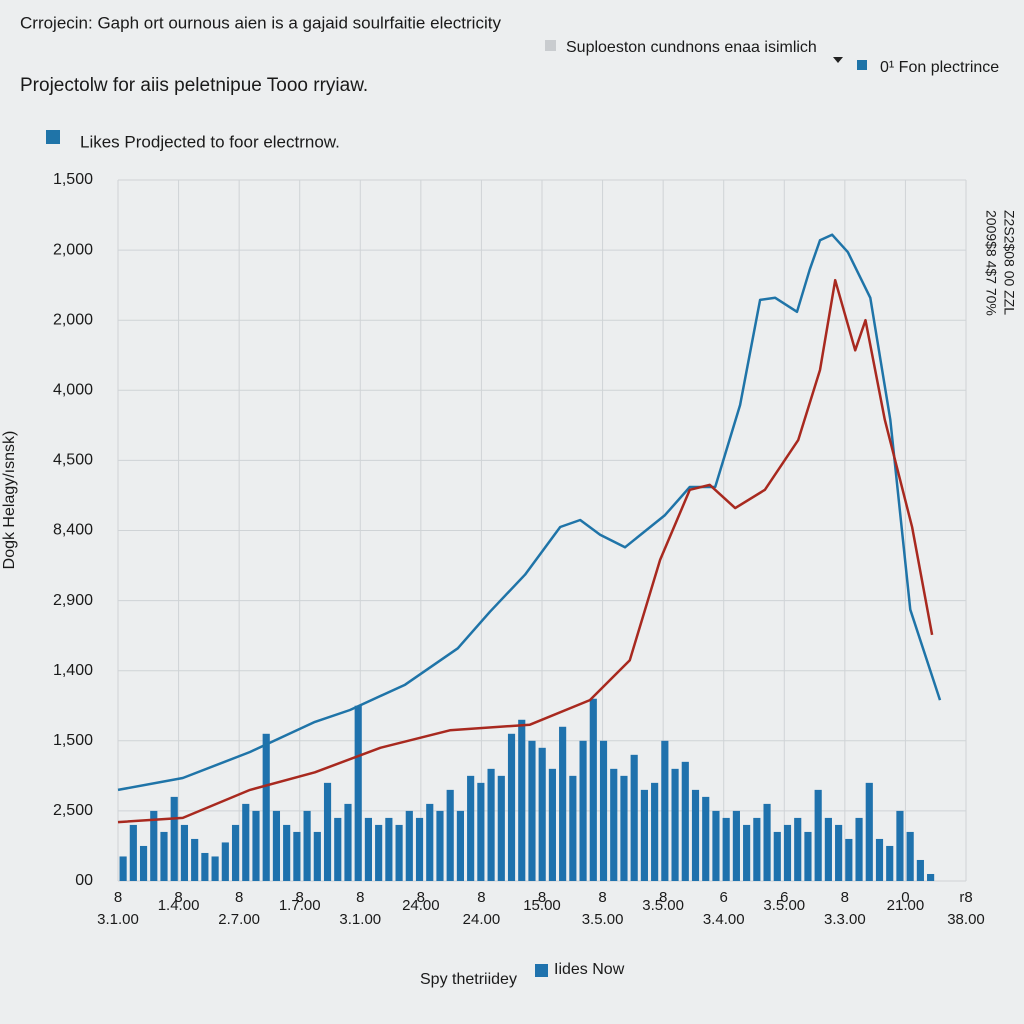  Describe the element at coordinates (965, 897) in the screenshot. I see `x-tick-label: r8` at that location.